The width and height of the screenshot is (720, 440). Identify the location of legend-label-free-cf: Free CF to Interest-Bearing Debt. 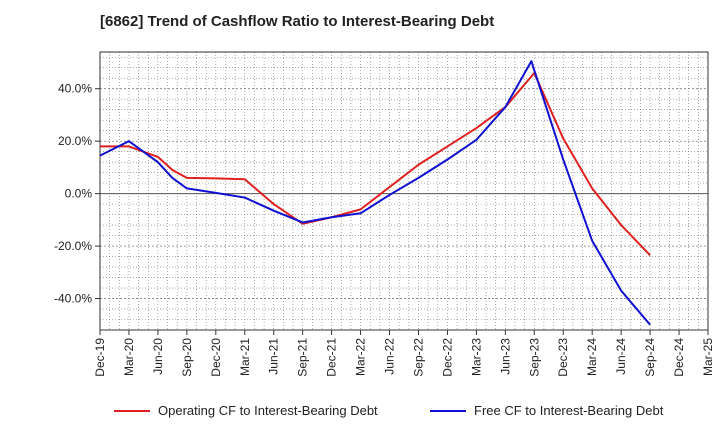
(569, 410).